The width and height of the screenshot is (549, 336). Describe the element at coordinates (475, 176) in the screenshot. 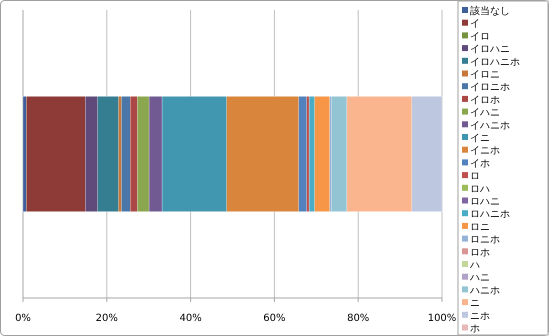

I see `legend-label: ロ` at that location.